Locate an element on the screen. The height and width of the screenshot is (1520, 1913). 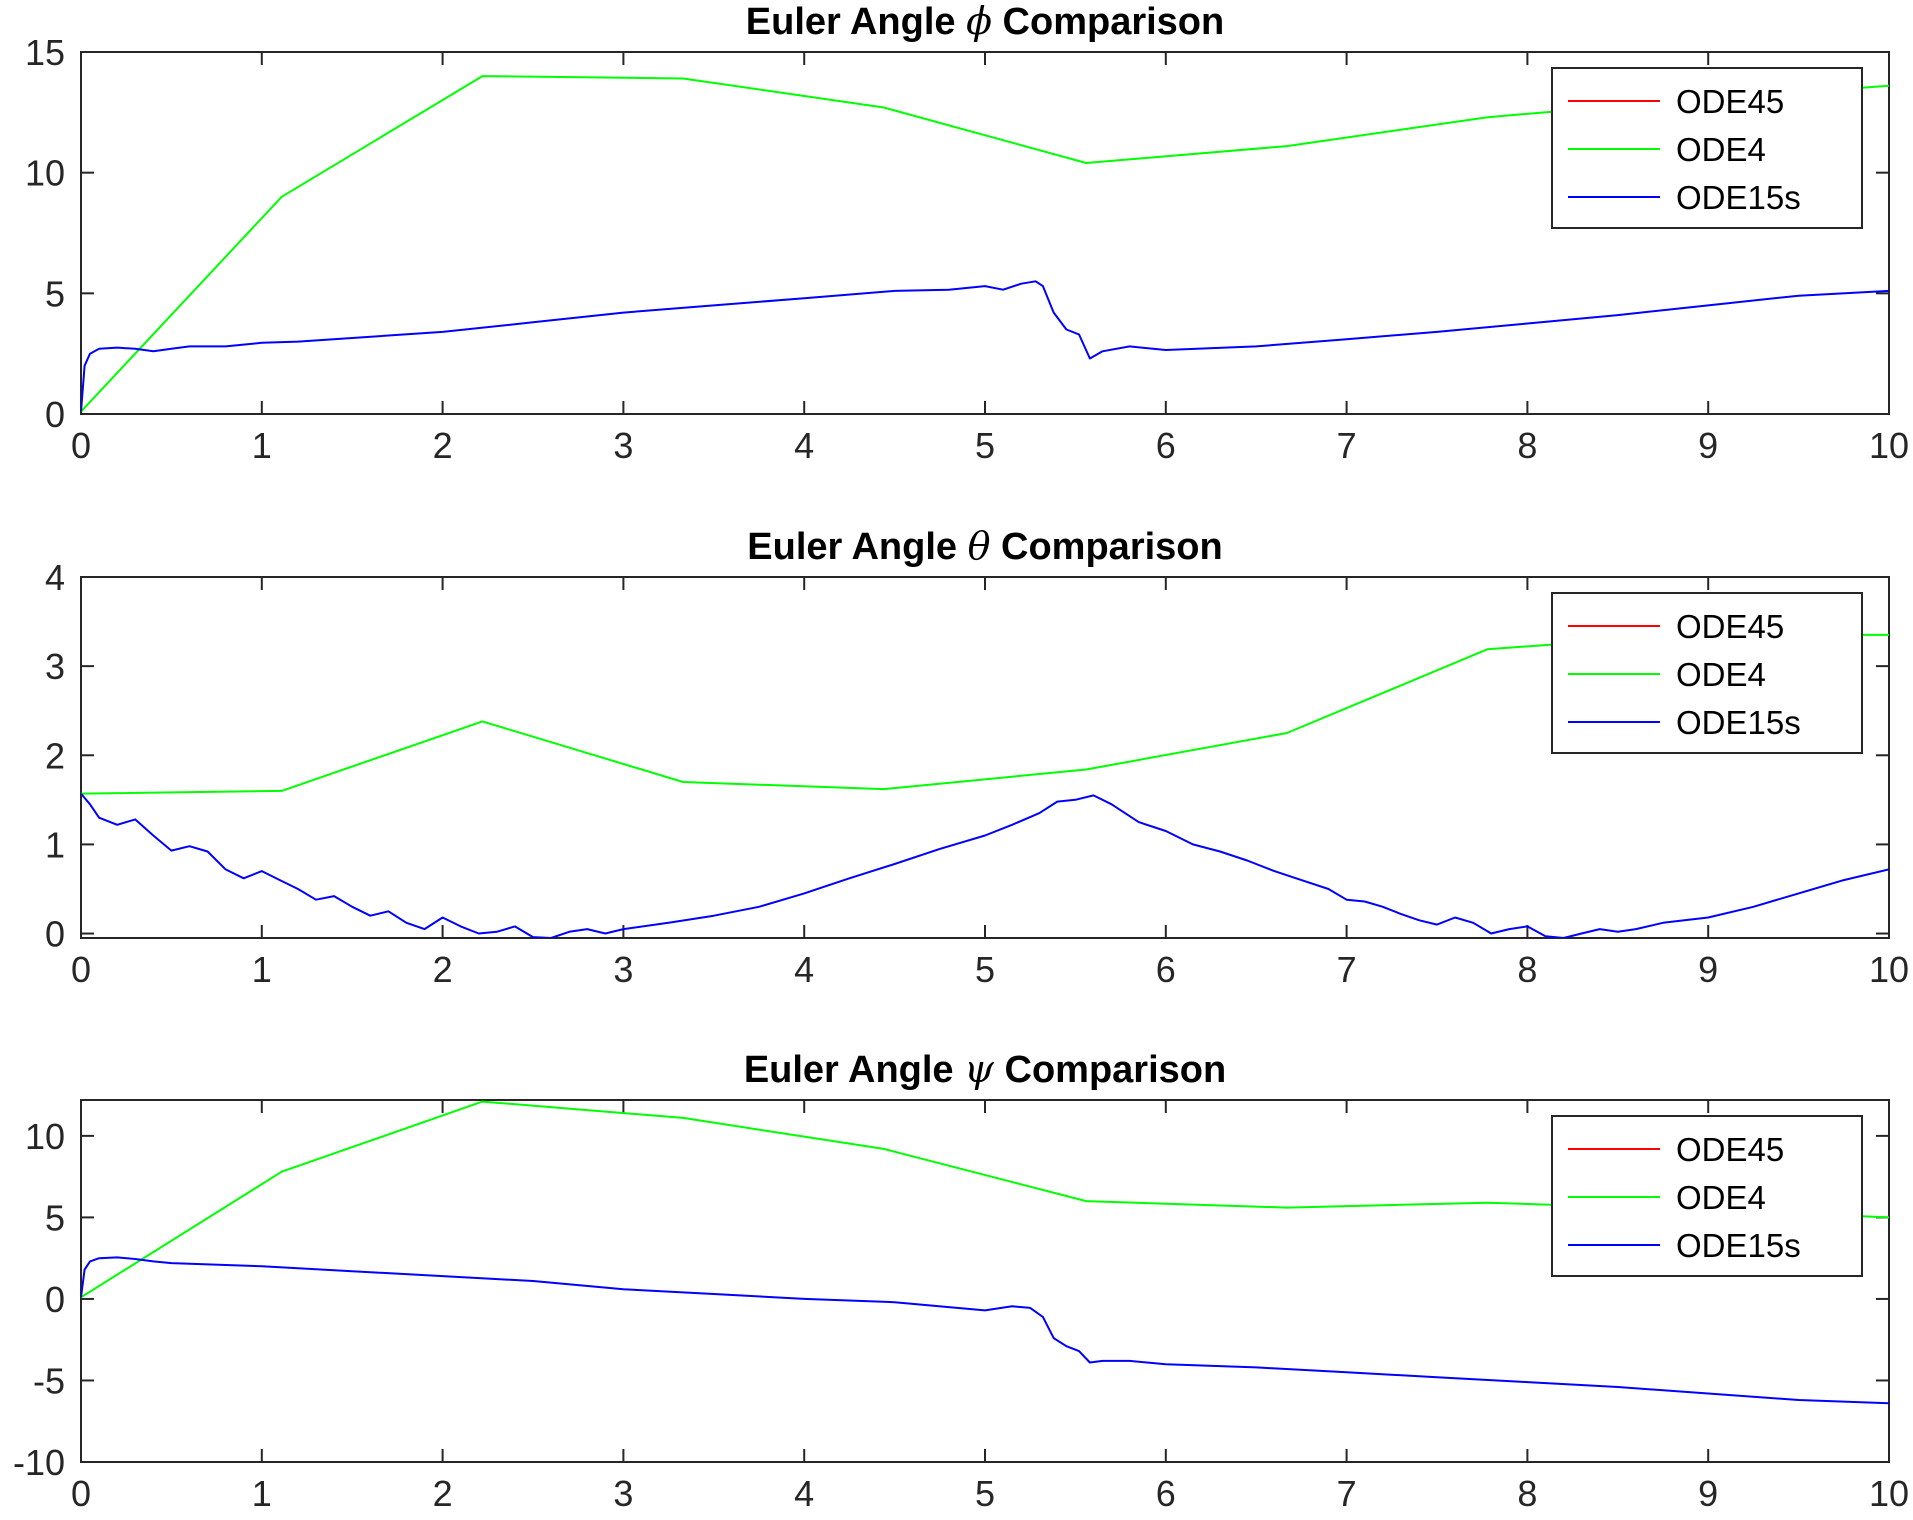
title-symbol: ϕ is located at coordinates (979, 21).